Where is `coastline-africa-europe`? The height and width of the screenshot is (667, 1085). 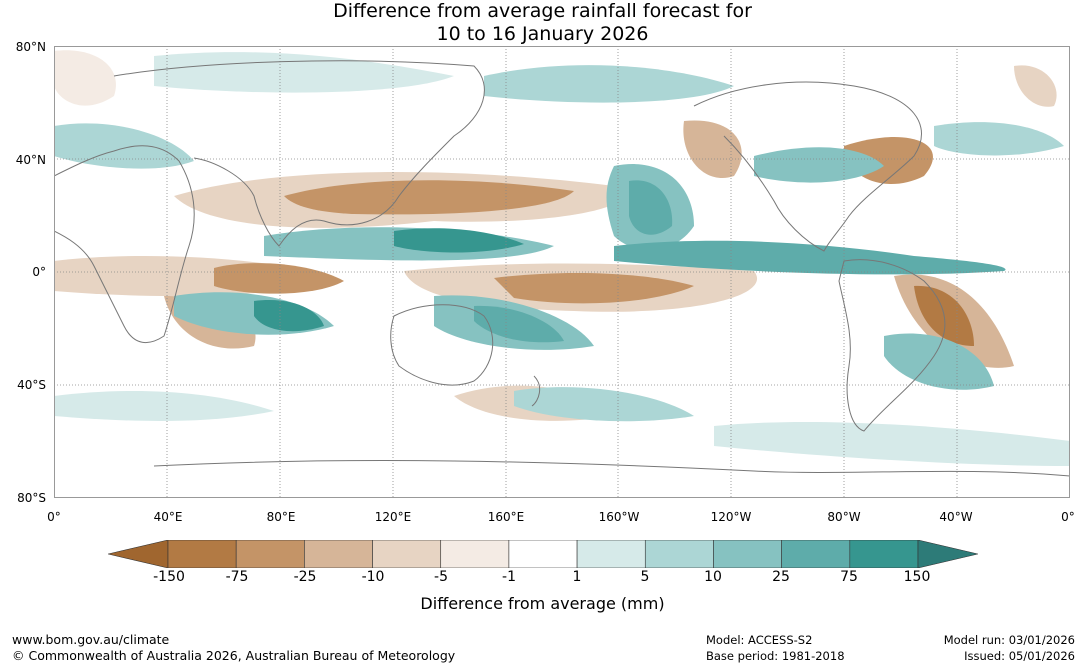
coastline-africa-europe is located at coordinates (124, 244).